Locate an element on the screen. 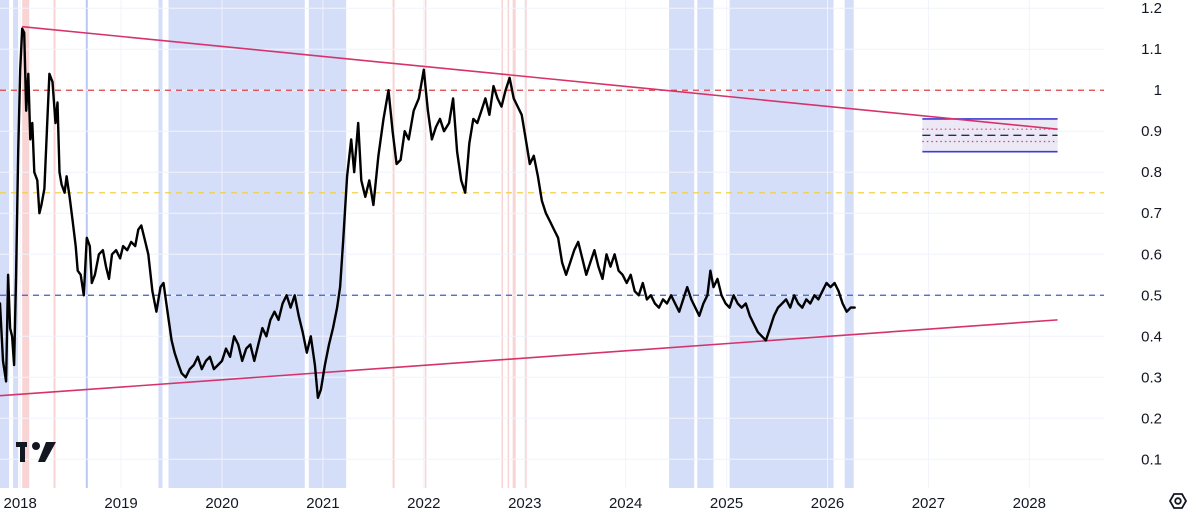 The image size is (1200, 522). y-axis: 0.1 0.2 0.3 0.4 0.5 0.6 0.7 0.8 0.9 1 1.1 1.2 is located at coordinates (1151, 234).